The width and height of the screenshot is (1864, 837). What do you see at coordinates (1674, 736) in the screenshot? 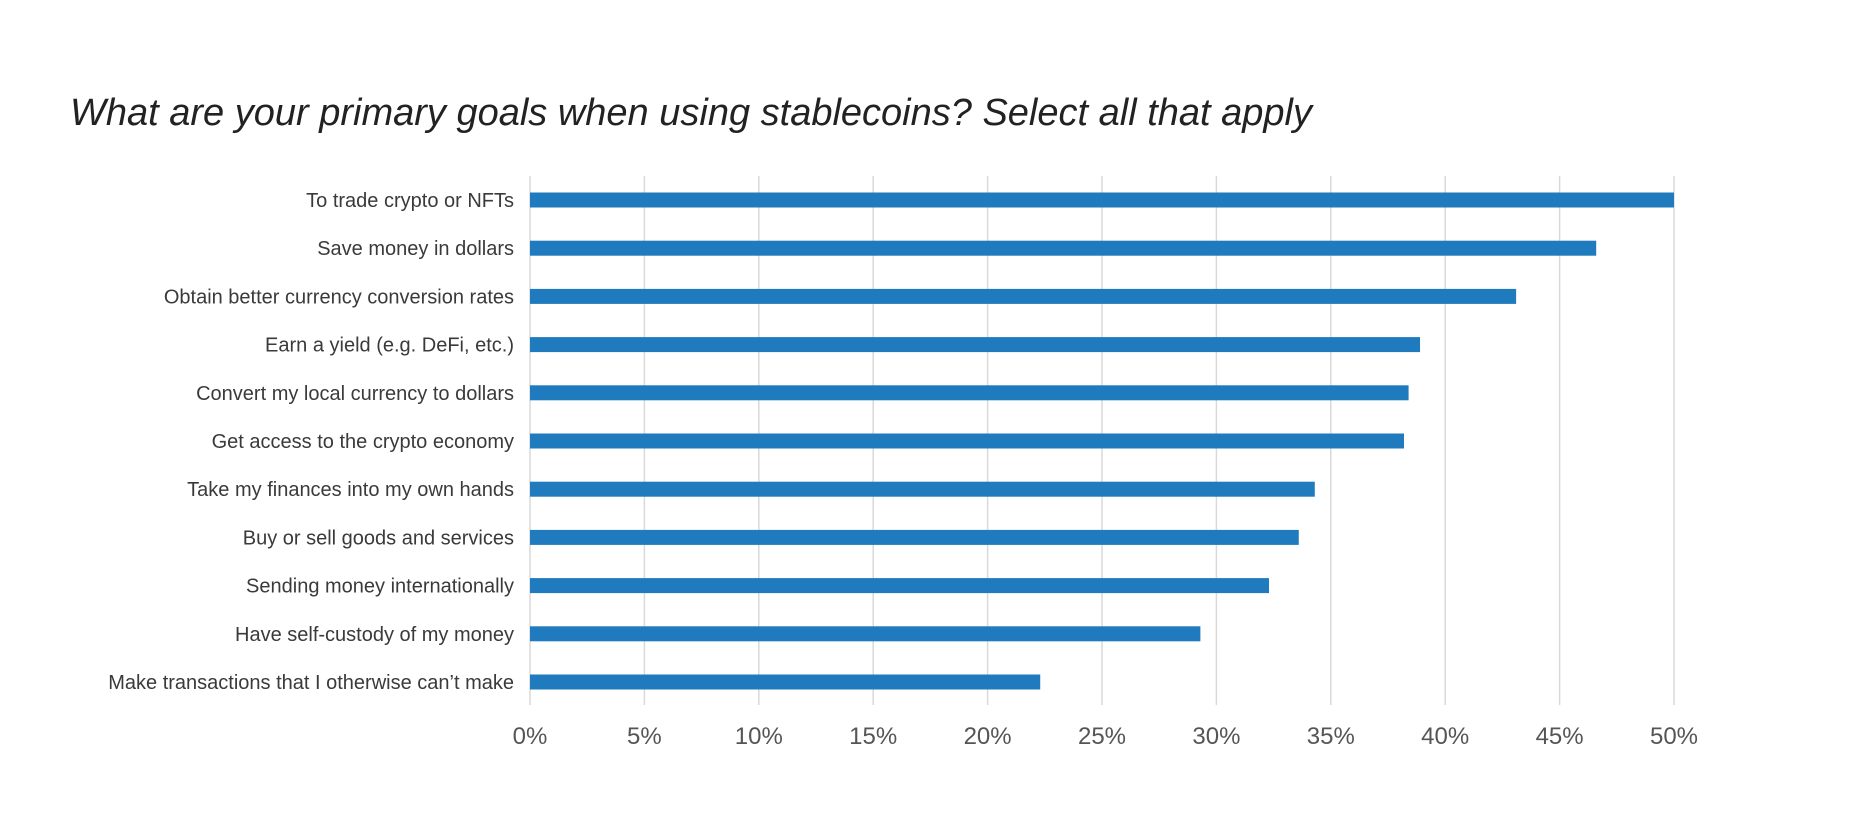
I see `x-tick-label: 50%` at bounding box center [1674, 736].